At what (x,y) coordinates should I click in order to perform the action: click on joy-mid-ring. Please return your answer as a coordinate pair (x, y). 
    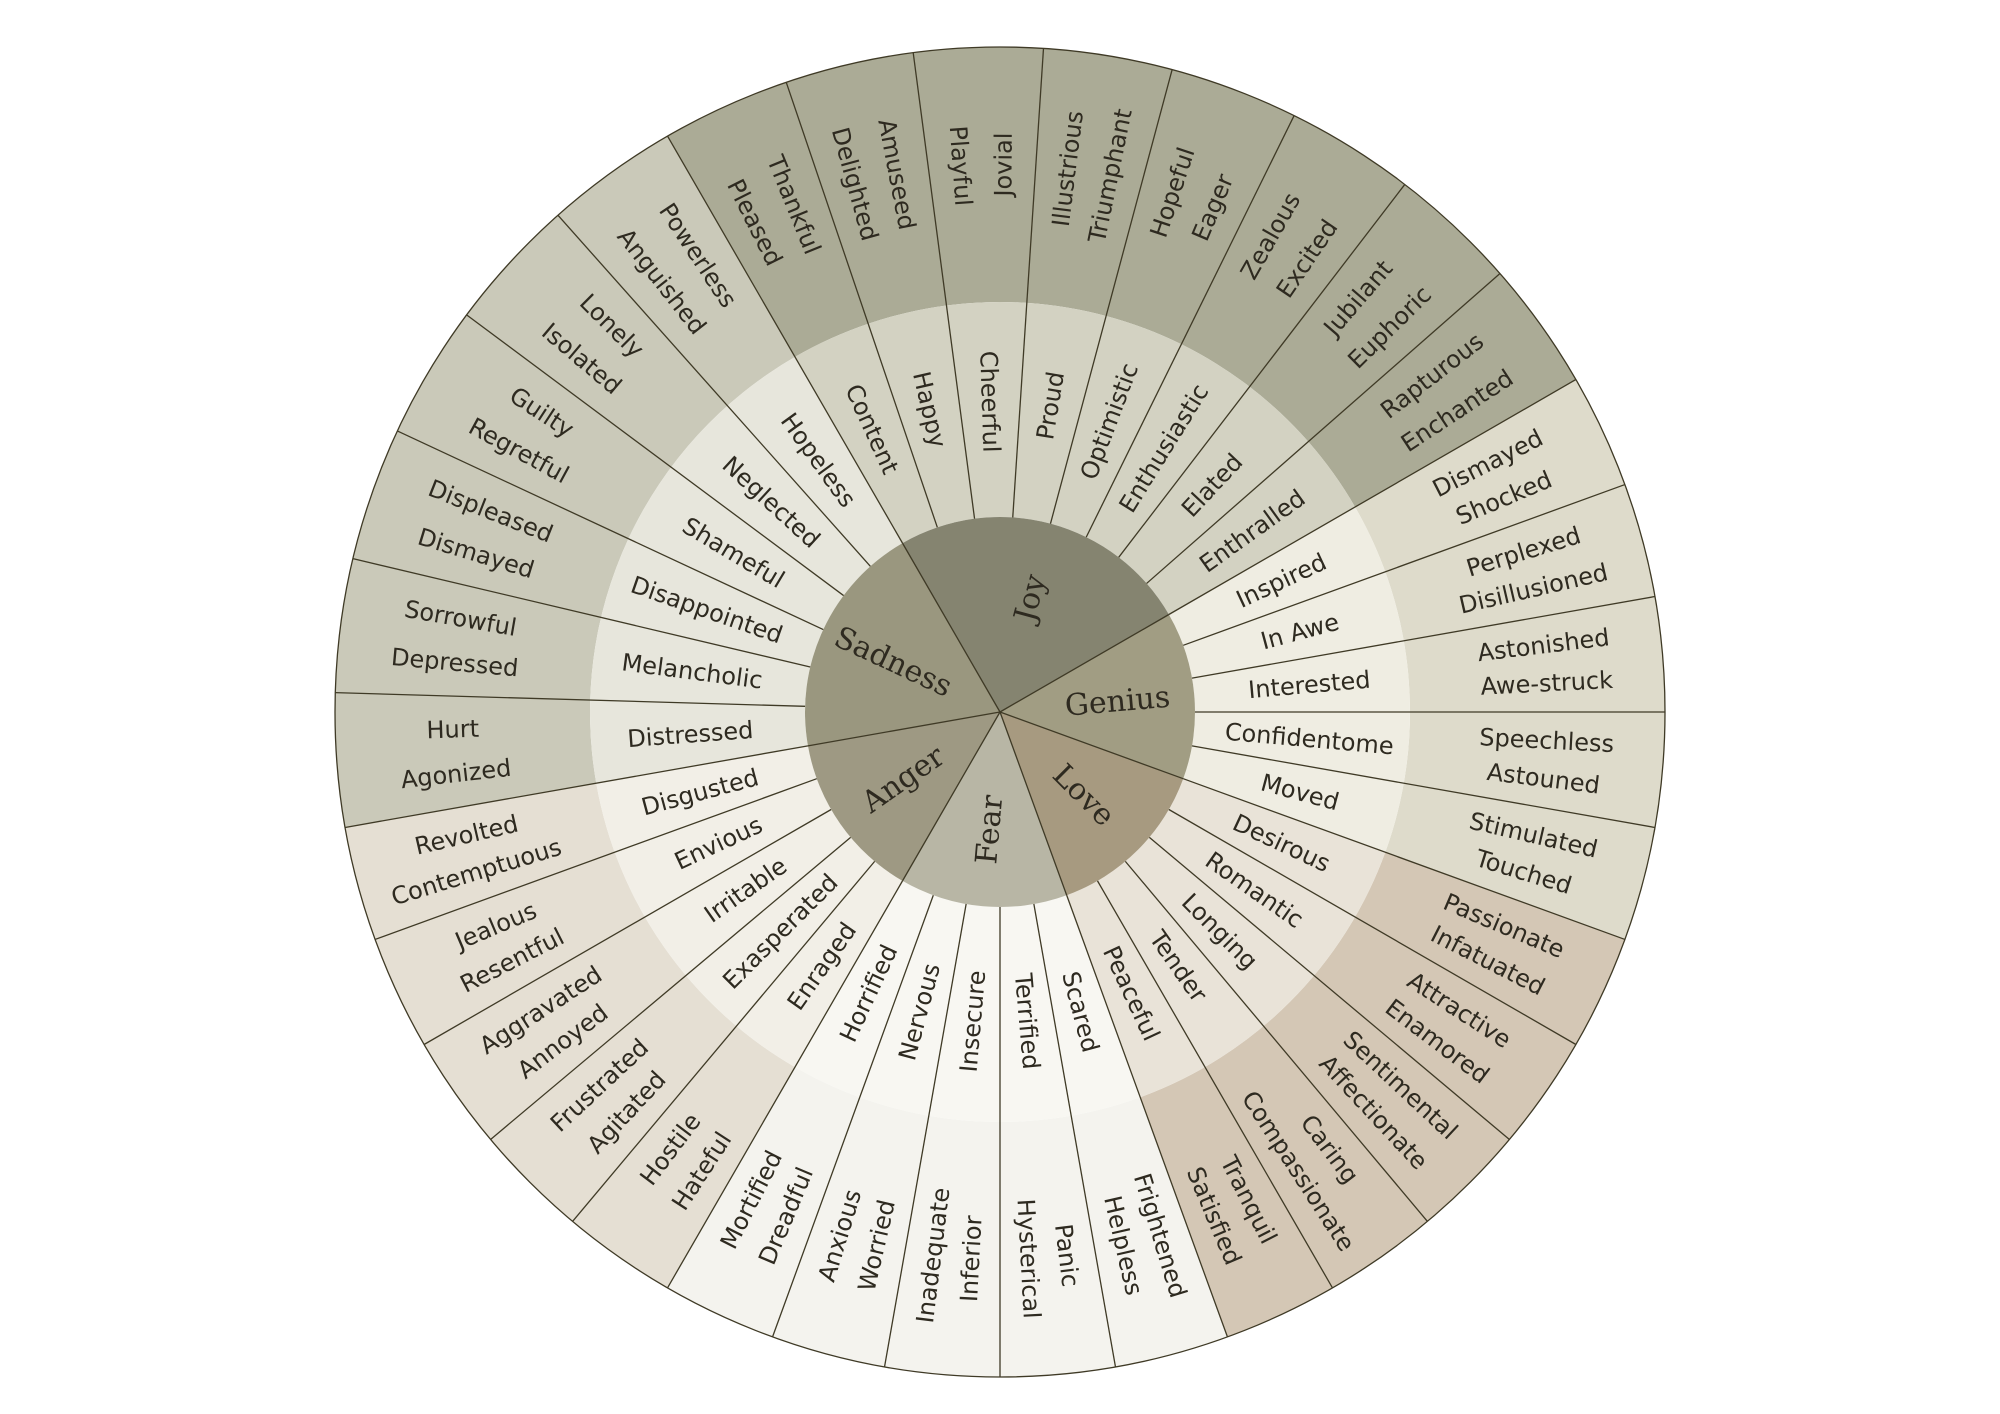
    Looking at the image, I should click on (1075, 458).